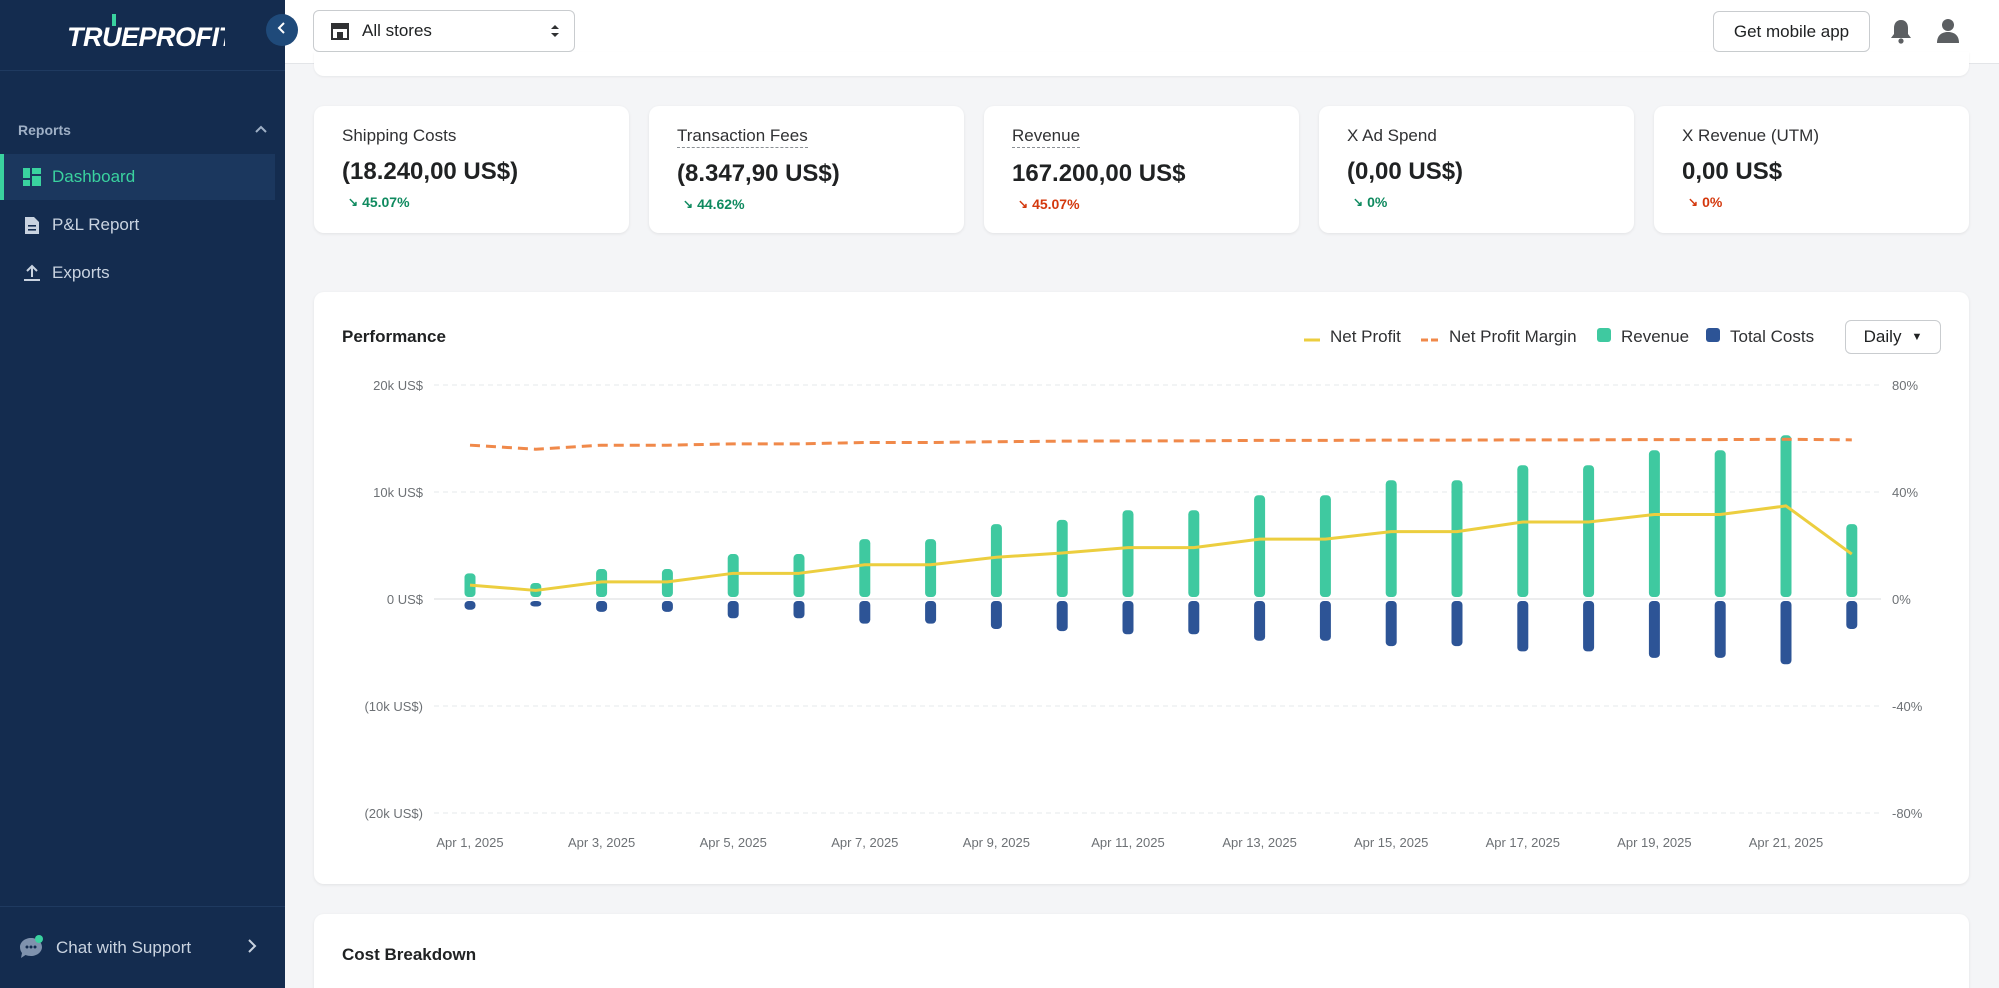 The height and width of the screenshot is (988, 1999). Describe the element at coordinates (1750, 135) in the screenshot. I see `metric-title: X Revenue (UTM)` at that location.